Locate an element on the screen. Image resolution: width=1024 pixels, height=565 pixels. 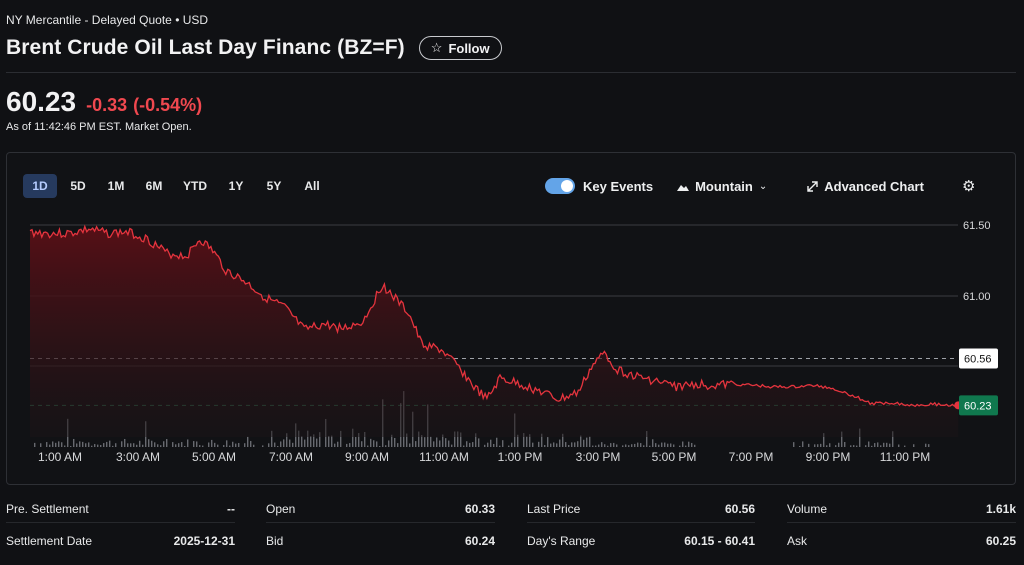
range-5d: 5D is located at coordinates (78, 186).